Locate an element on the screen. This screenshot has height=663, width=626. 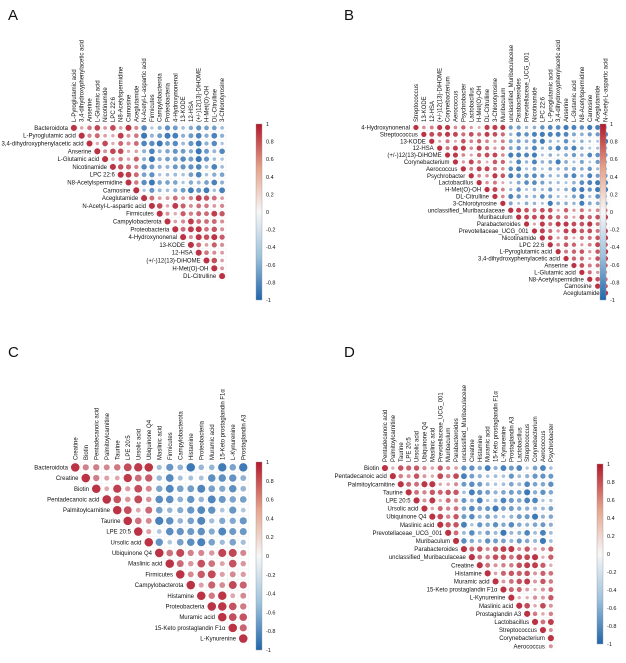
column-label: Psychrobacter is located at coordinates (552, 443).